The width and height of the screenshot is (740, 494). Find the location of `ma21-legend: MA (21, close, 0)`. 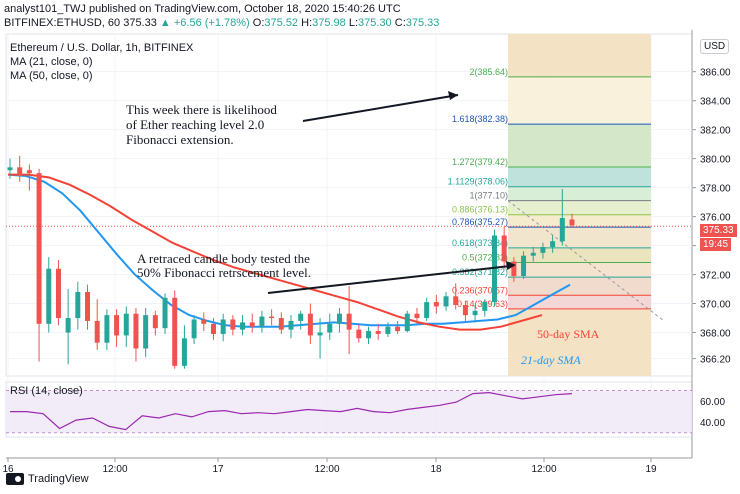

ma21-legend: MA (21, close, 0) is located at coordinates (51, 62).